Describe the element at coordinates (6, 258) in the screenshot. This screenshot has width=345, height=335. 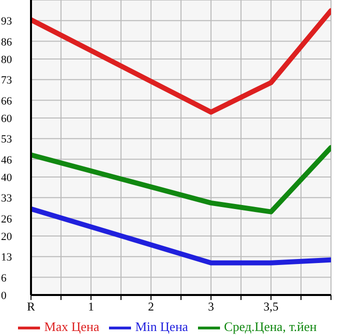
I see `y-tick-label: 13` at that location.